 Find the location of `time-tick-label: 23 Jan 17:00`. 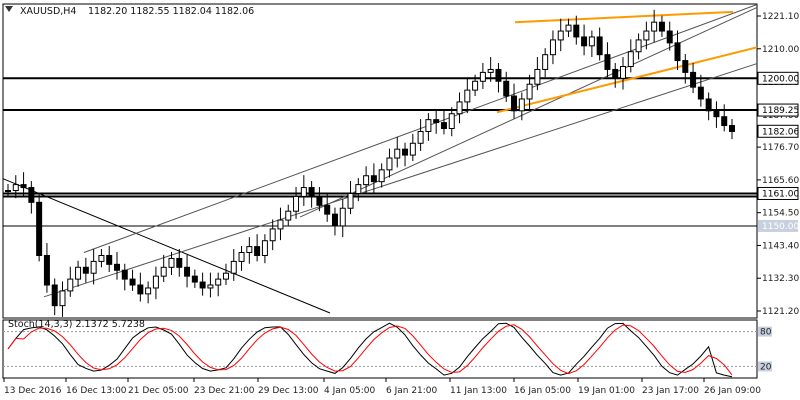

time-tick-label: 23 Jan 17:00 is located at coordinates (670, 391).